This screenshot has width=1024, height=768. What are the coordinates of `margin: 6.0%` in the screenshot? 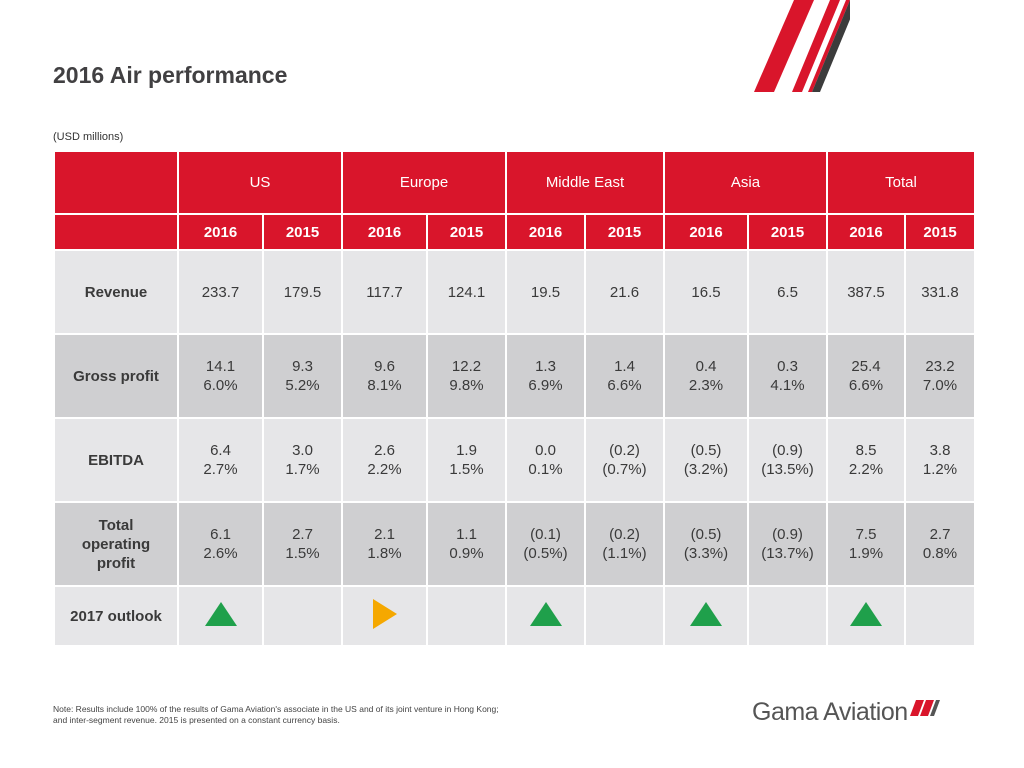 It's located at (220, 385).